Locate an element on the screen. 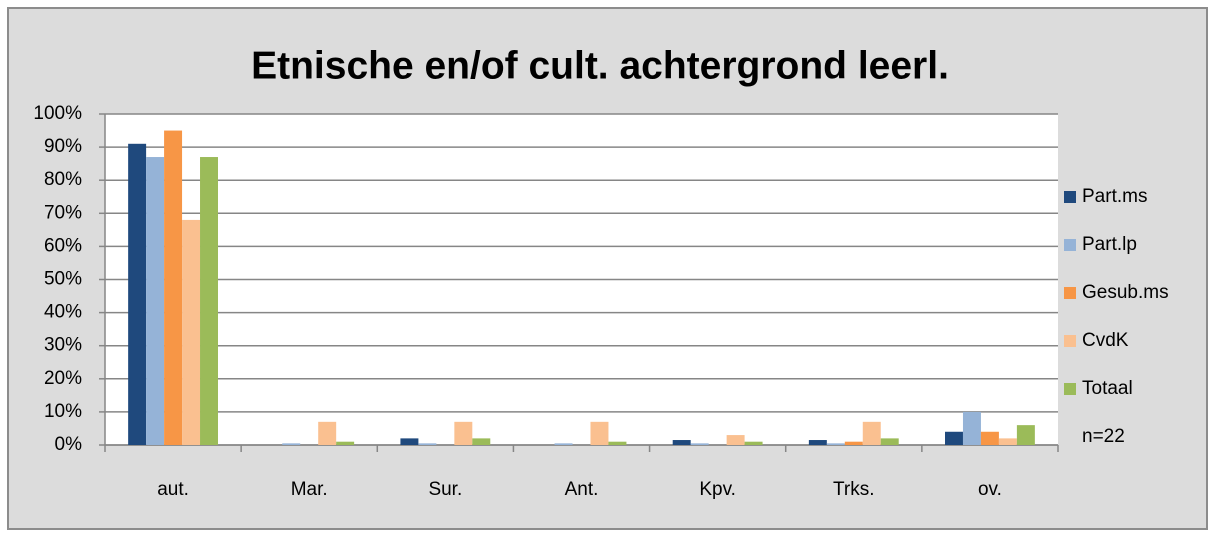 This screenshot has width=1215, height=540. chart-title: Etnische en/of cult. achtergrond leerl. is located at coordinates (600, 65).